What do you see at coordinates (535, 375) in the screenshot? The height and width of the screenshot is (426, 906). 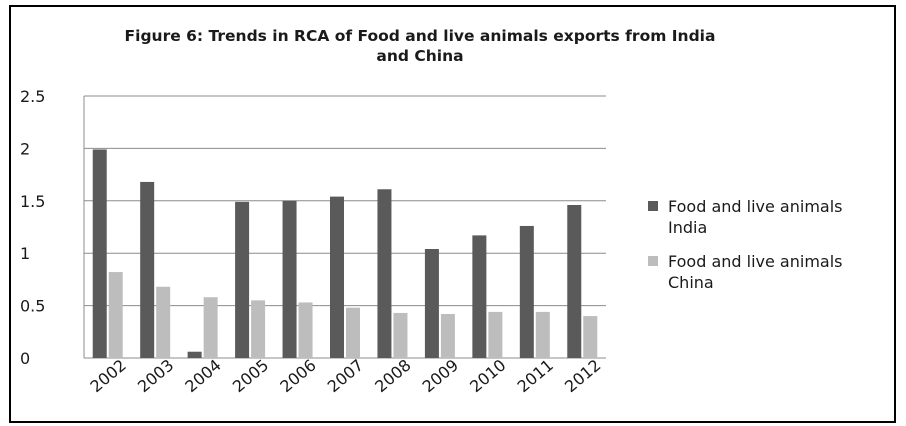 I see `x-tick-label: 2011` at bounding box center [535, 375].